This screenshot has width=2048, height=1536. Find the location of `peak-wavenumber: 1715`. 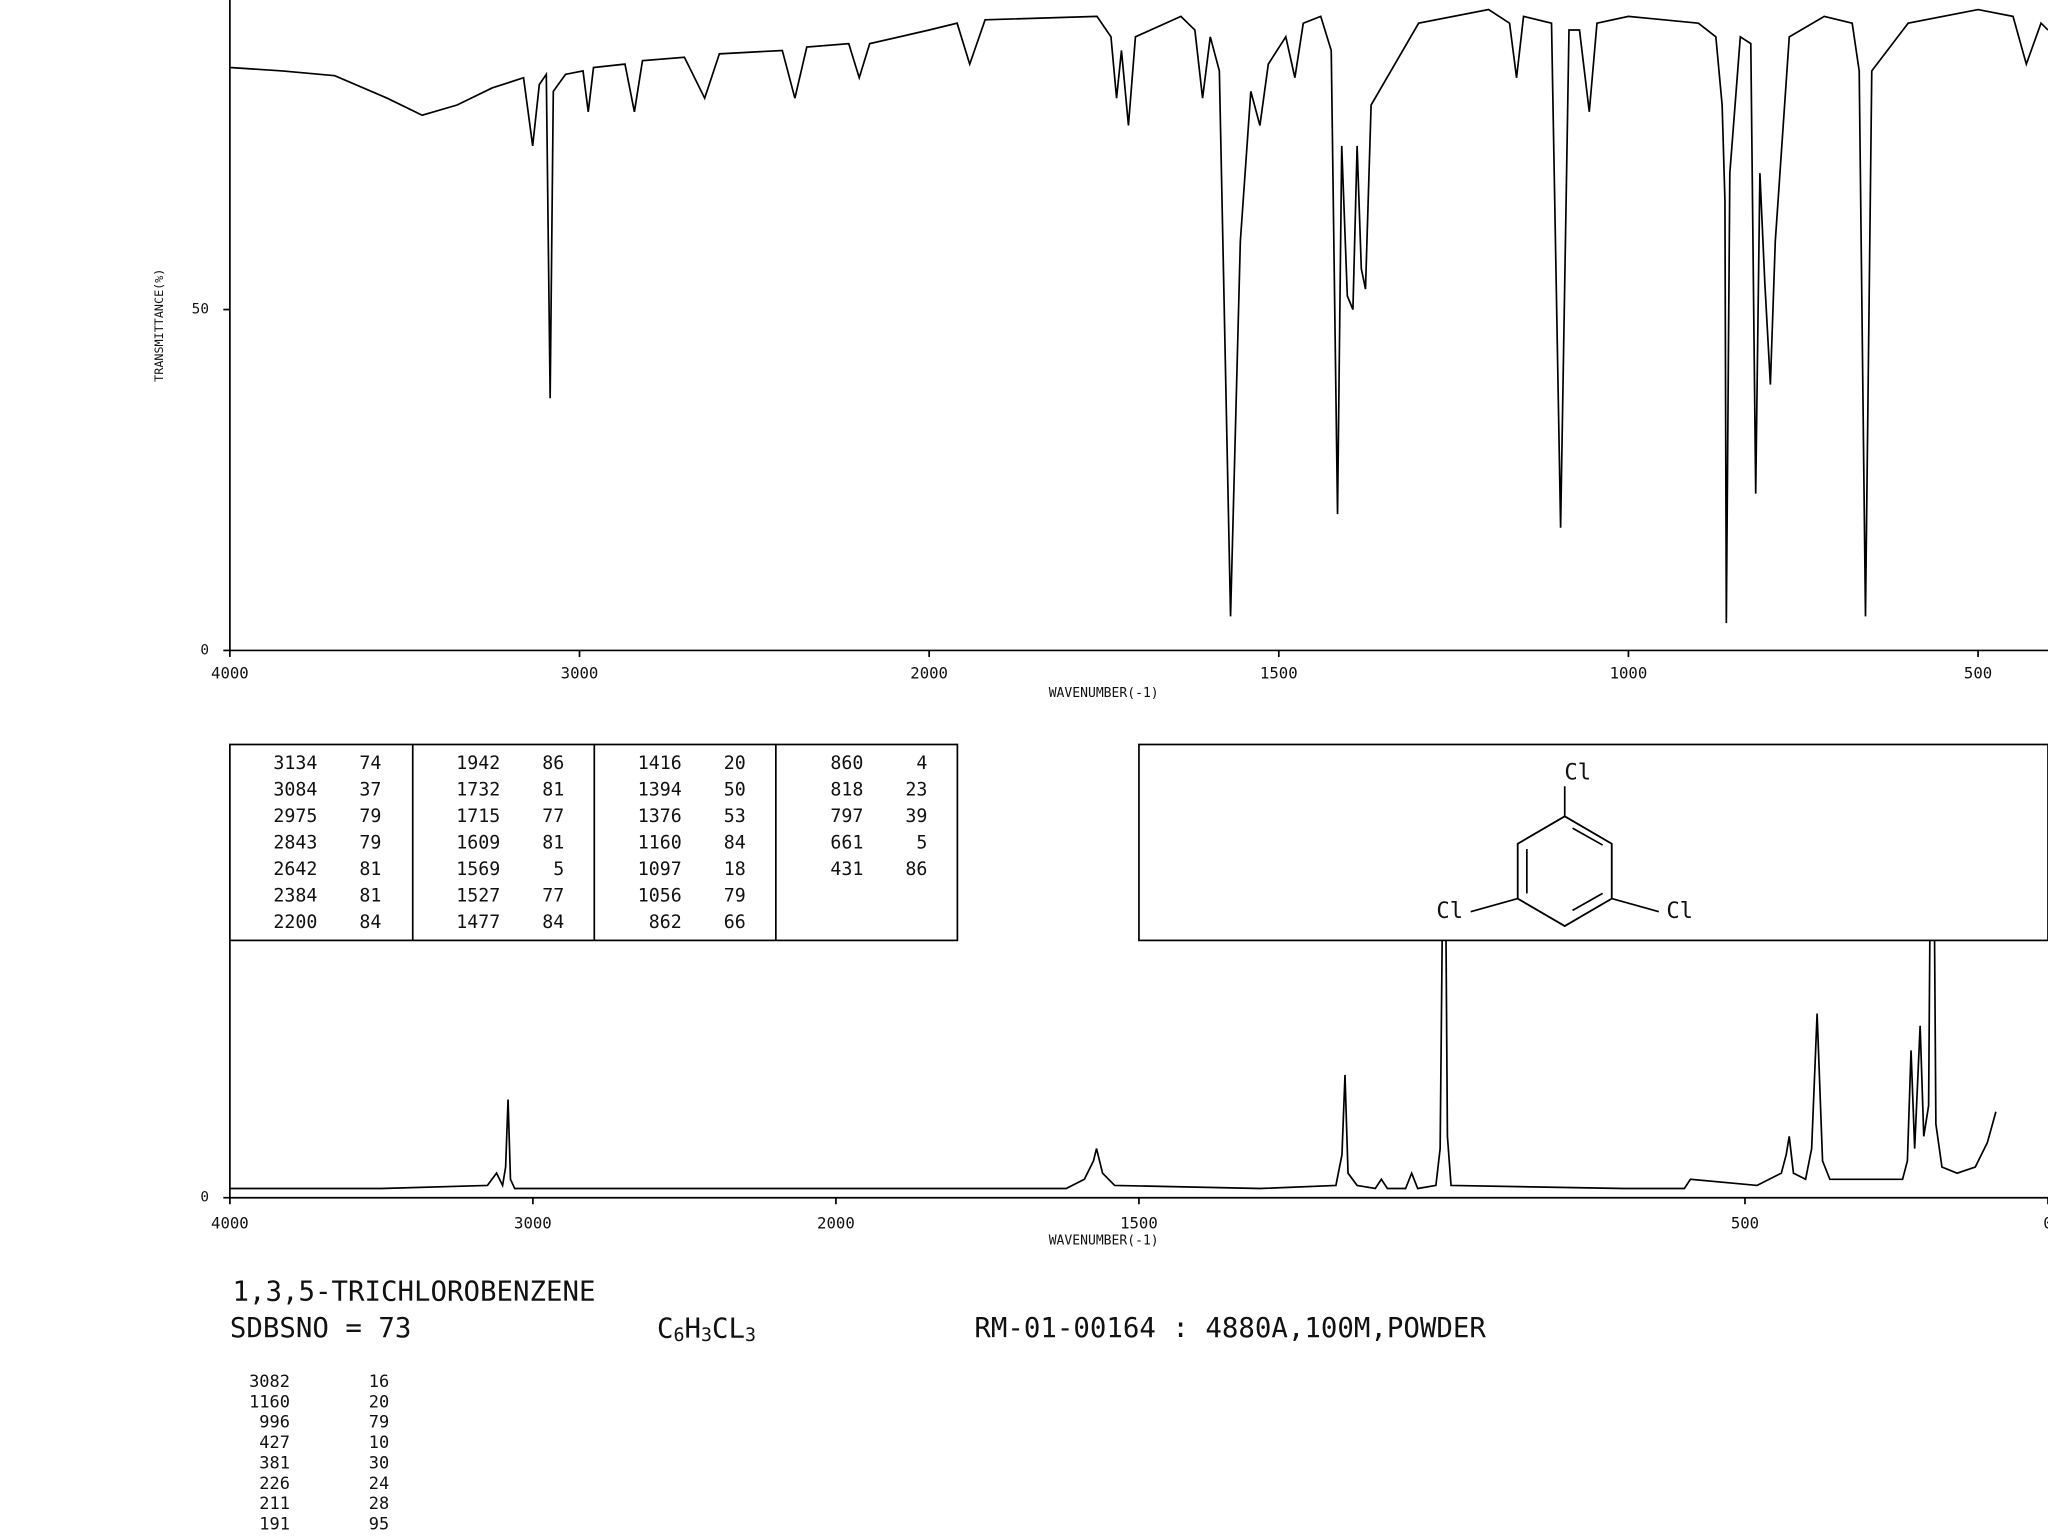

peak-wavenumber: 1715 is located at coordinates (478, 816).